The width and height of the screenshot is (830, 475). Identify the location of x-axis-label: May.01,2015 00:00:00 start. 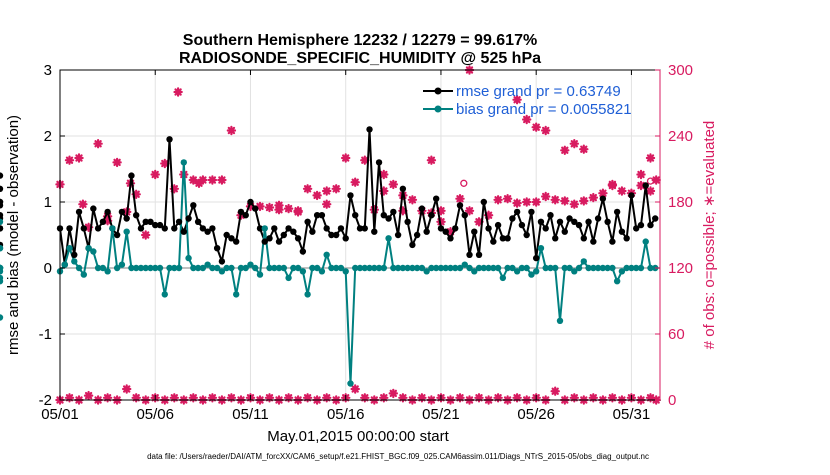
(358, 436).